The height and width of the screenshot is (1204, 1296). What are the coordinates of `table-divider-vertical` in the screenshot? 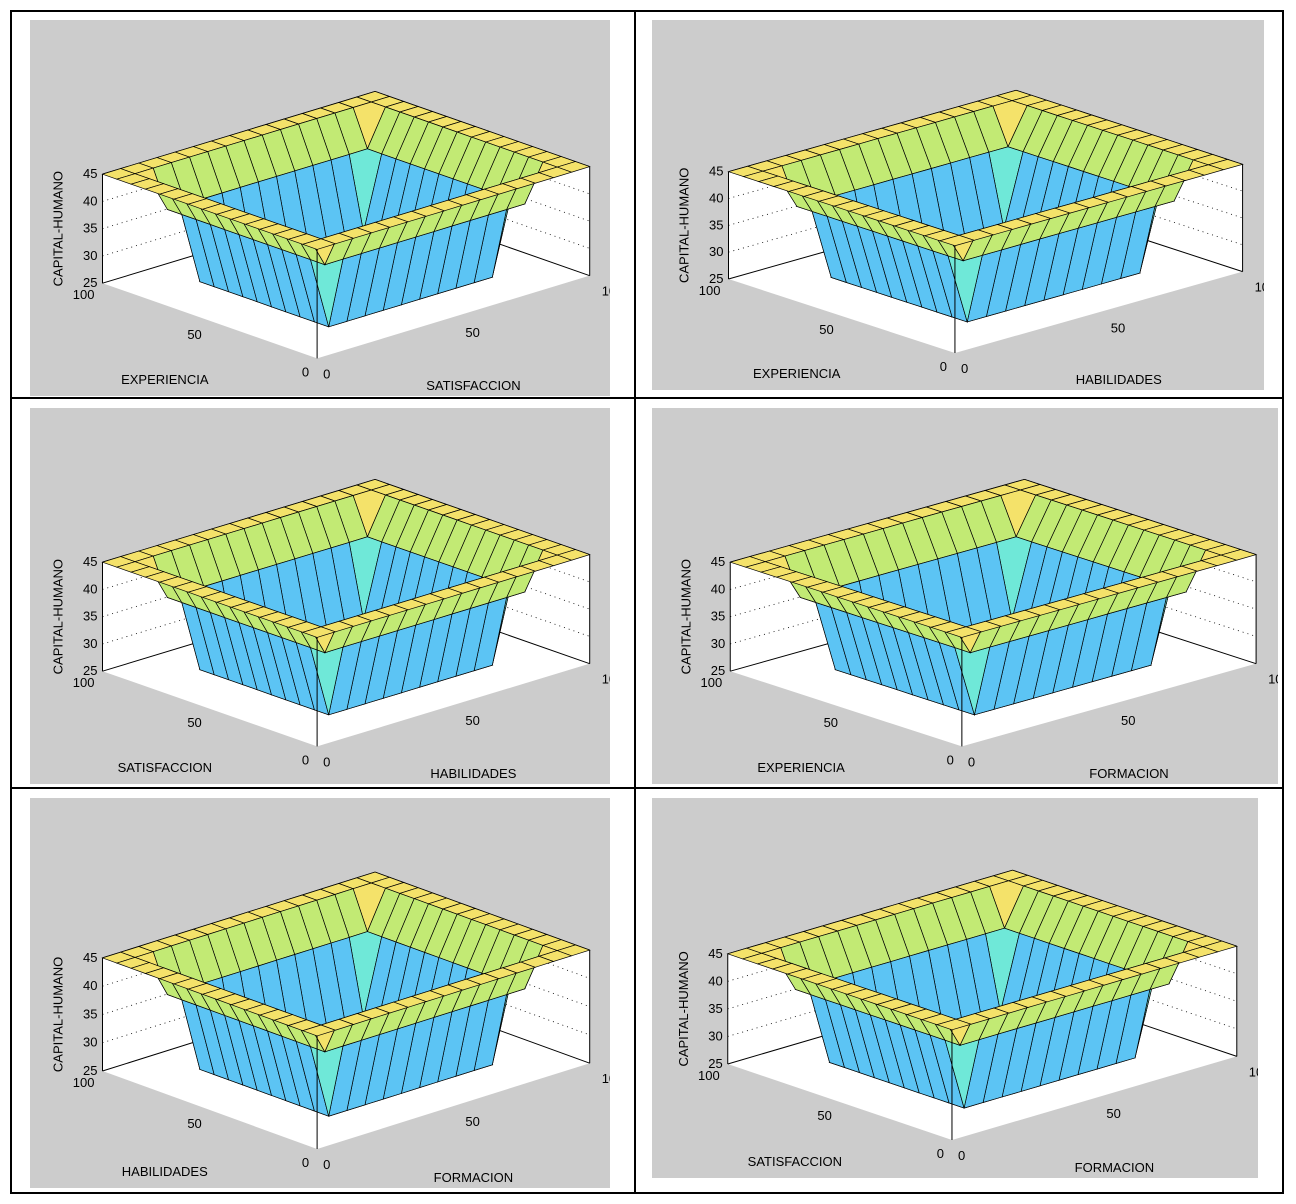 It's located at (635, 602).